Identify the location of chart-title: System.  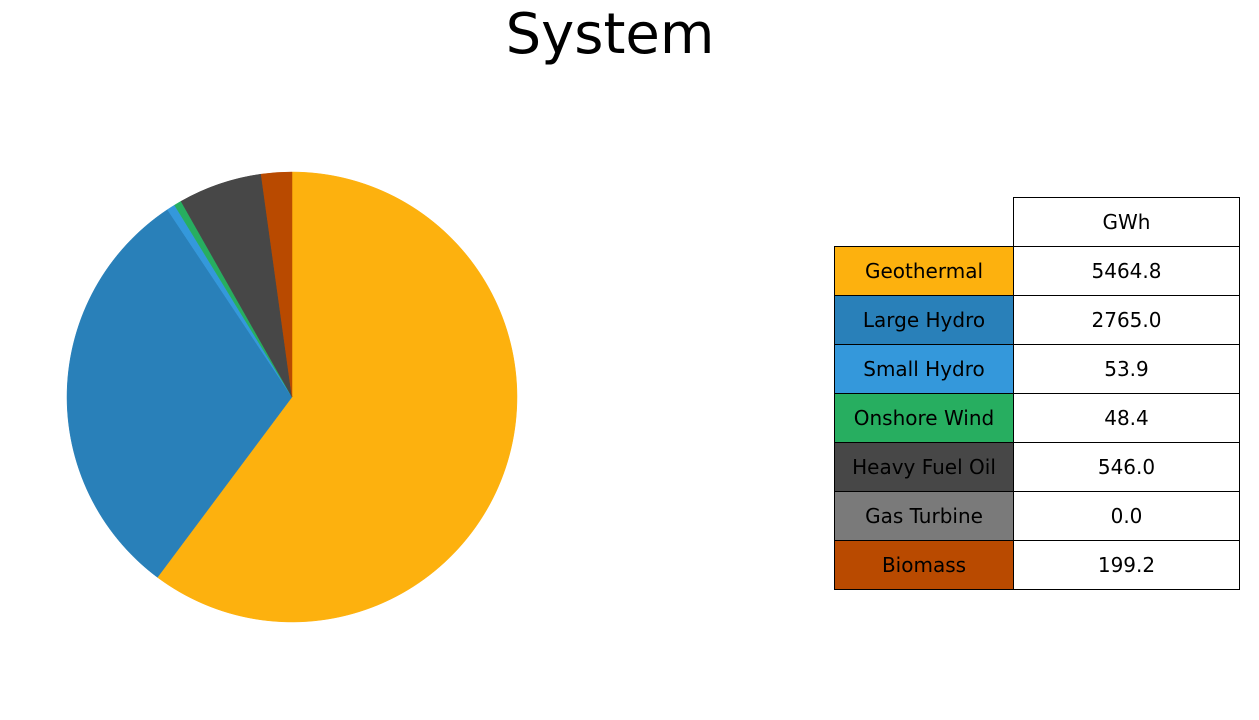
(610, 34).